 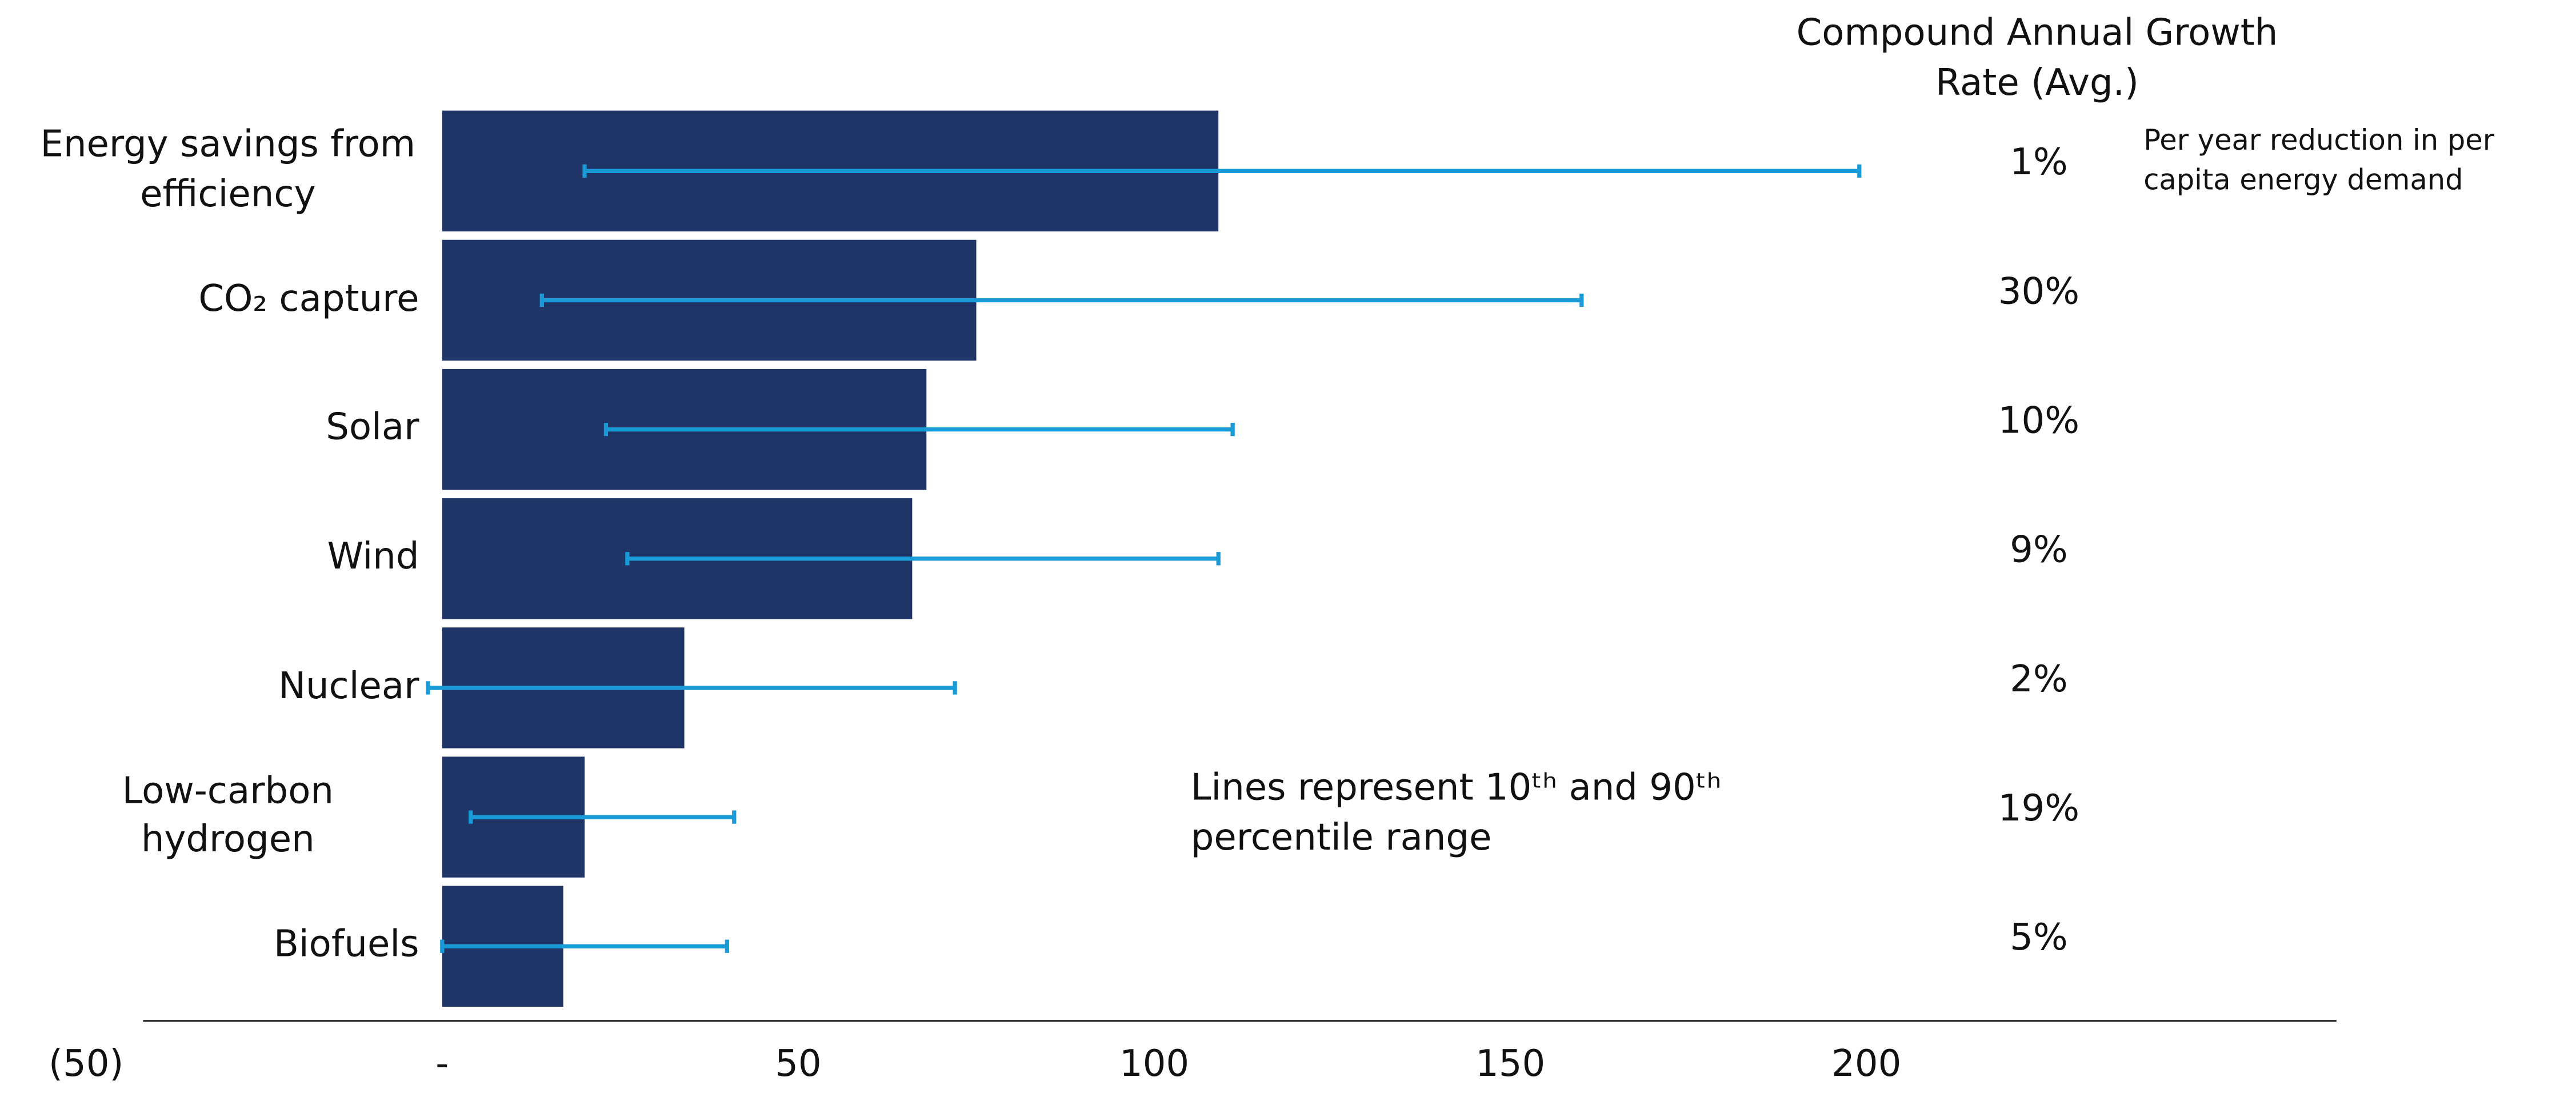 I want to click on cagr-title: Compound Annual Growth Rate (Avg.), so click(x=2037, y=59).